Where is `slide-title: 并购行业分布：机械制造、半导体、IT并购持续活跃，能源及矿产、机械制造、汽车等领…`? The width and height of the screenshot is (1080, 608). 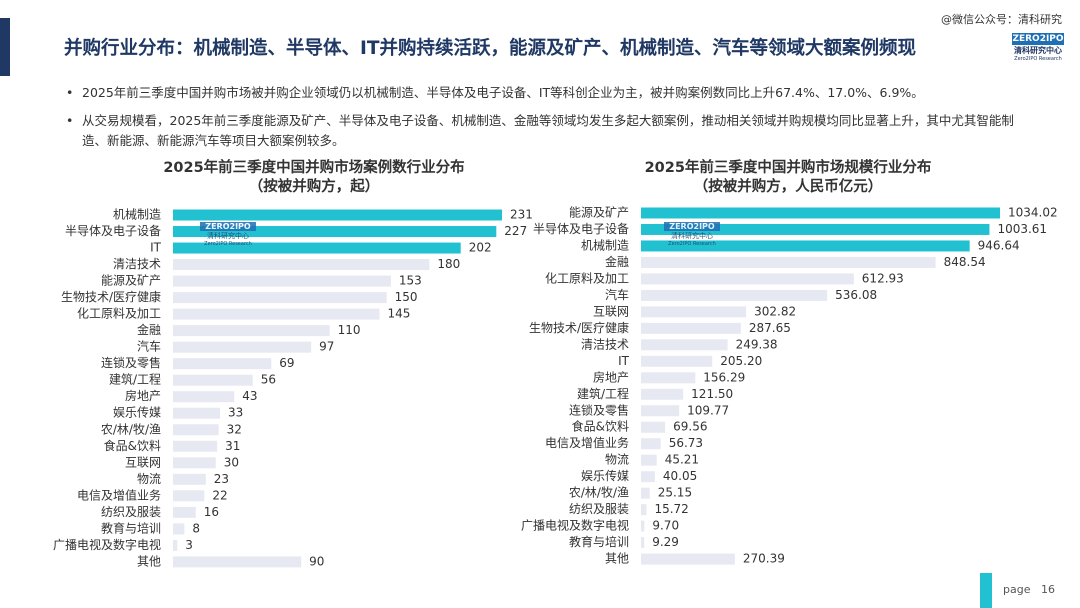
slide-title: 并购行业分布：机械制造、半导体、IT并购持续活跃，能源及矿产、机械制造、汽车等领… is located at coordinates (490, 48).